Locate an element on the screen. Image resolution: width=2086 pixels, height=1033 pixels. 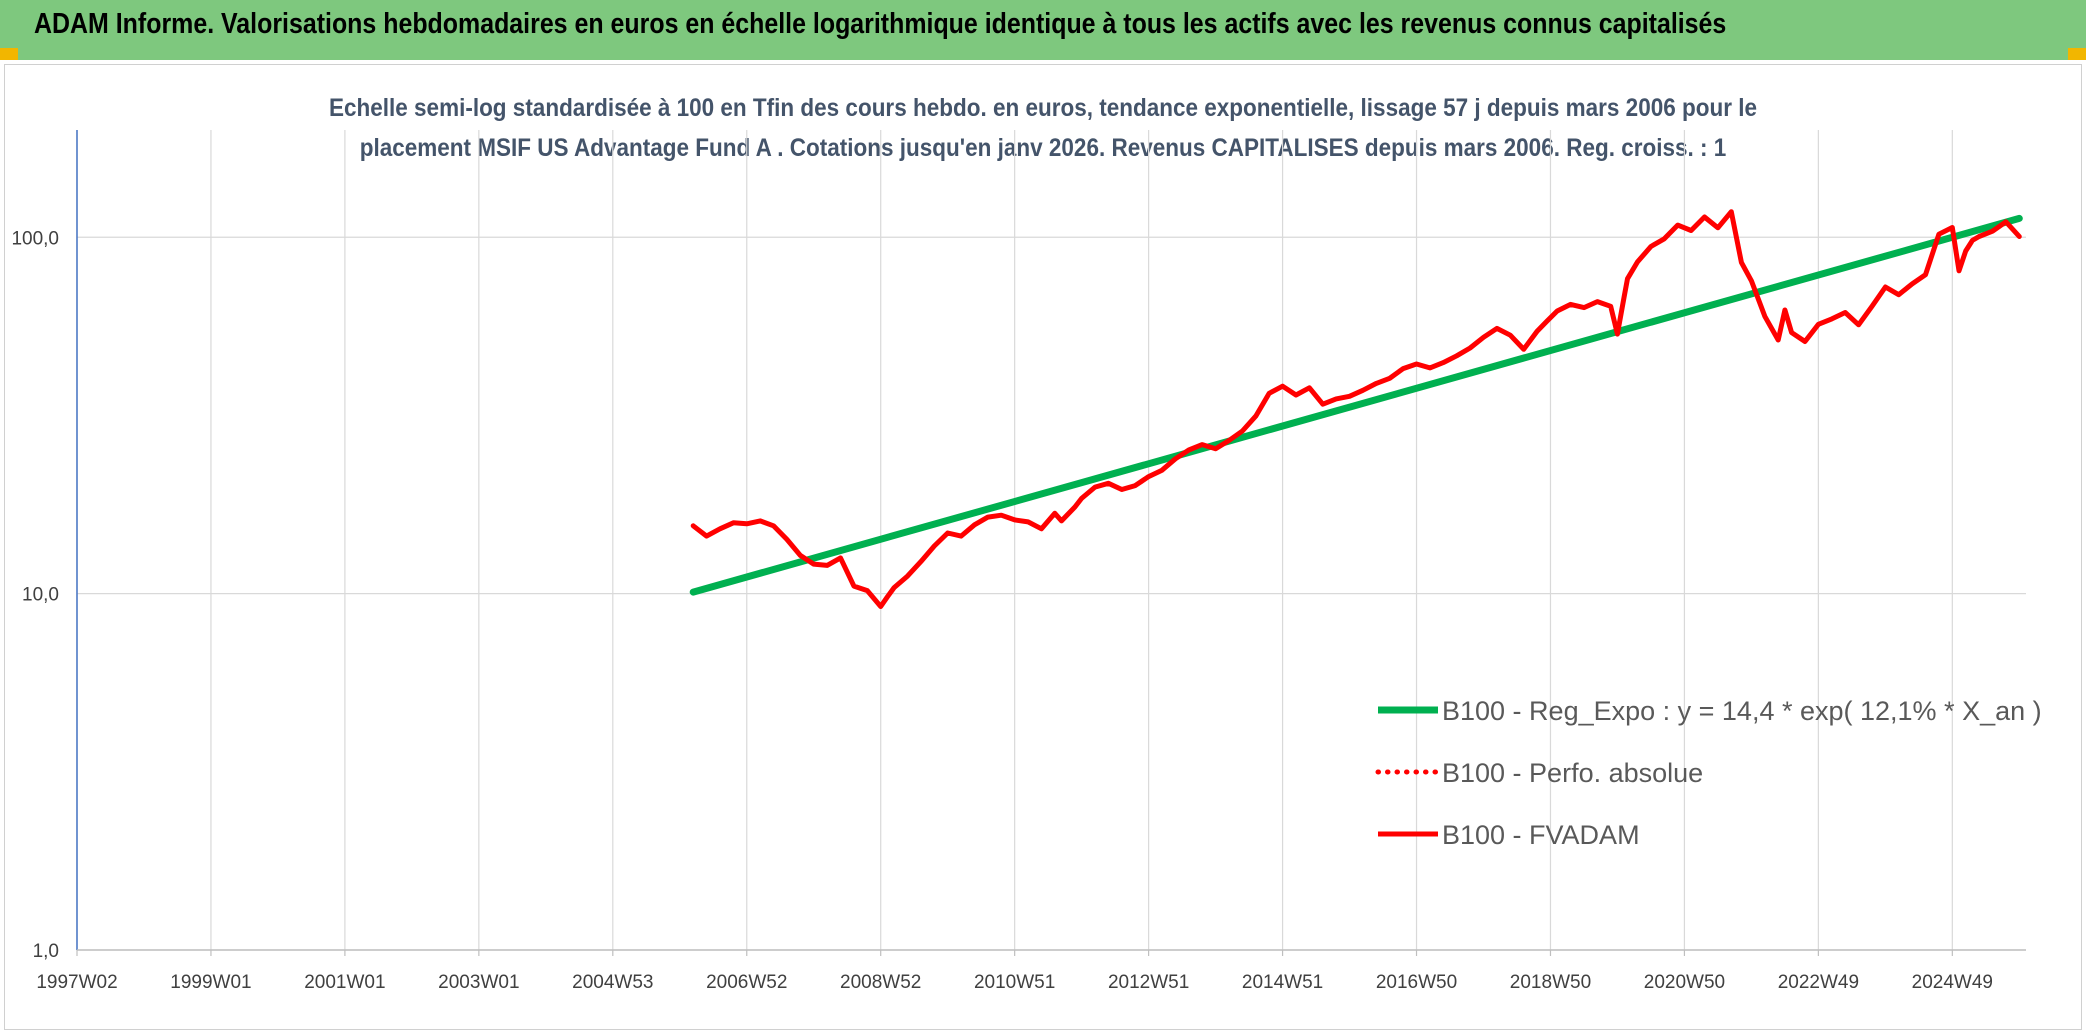
x-tick-label: 2020W50 is located at coordinates (1684, 982).